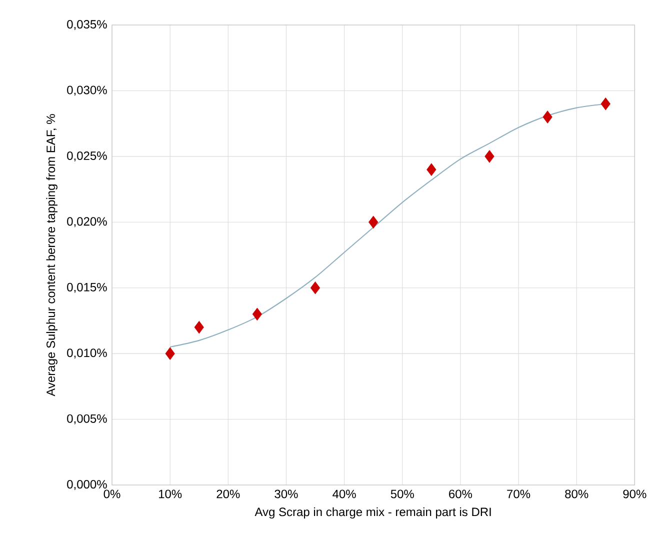 The image size is (655, 533). Describe the element at coordinates (87, 25) in the screenshot. I see `y-tick-label: 0,035%` at that location.